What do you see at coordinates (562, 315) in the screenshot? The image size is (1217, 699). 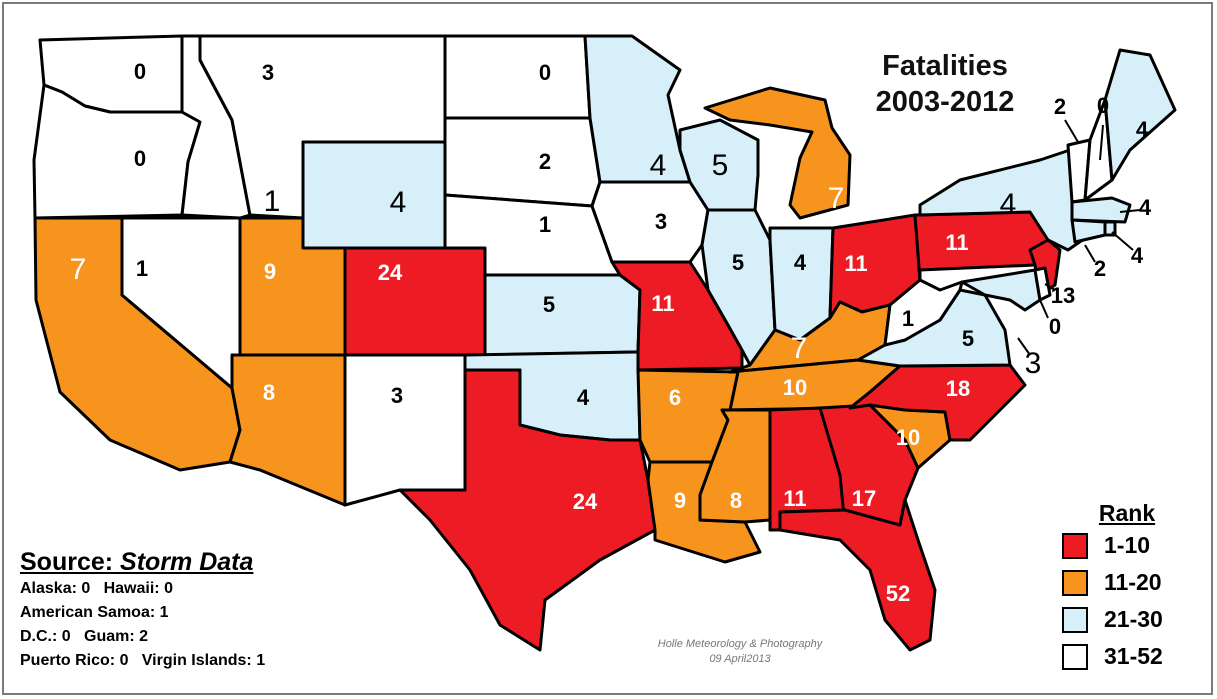 I see `state-kansas` at bounding box center [562, 315].